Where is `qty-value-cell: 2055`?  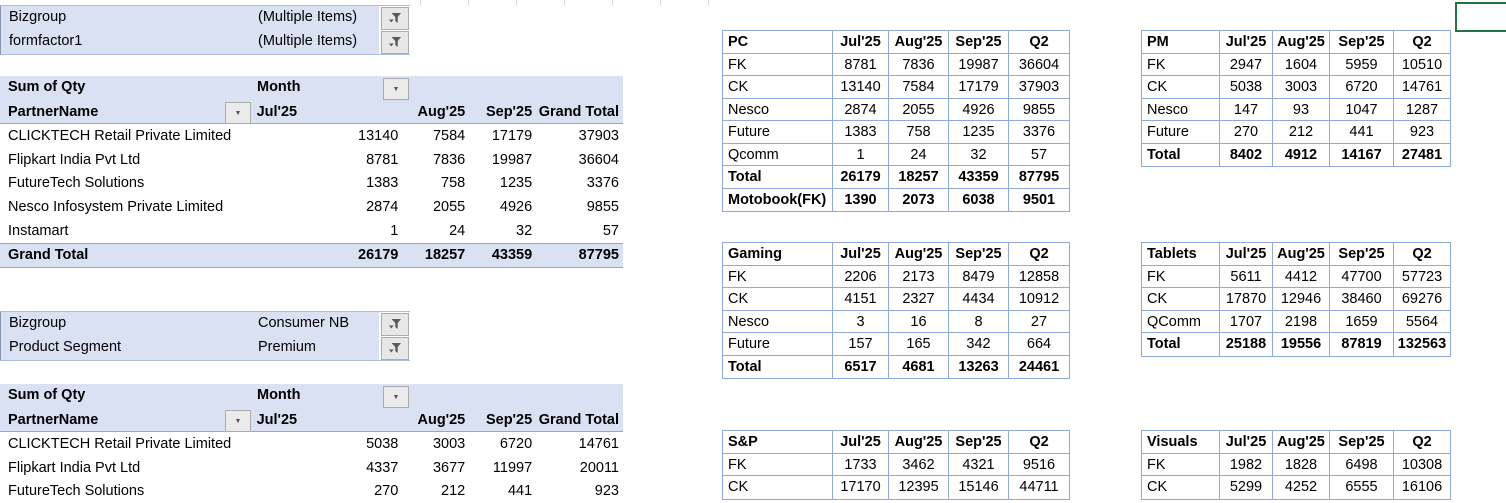 qty-value-cell: 2055 is located at coordinates (449, 207).